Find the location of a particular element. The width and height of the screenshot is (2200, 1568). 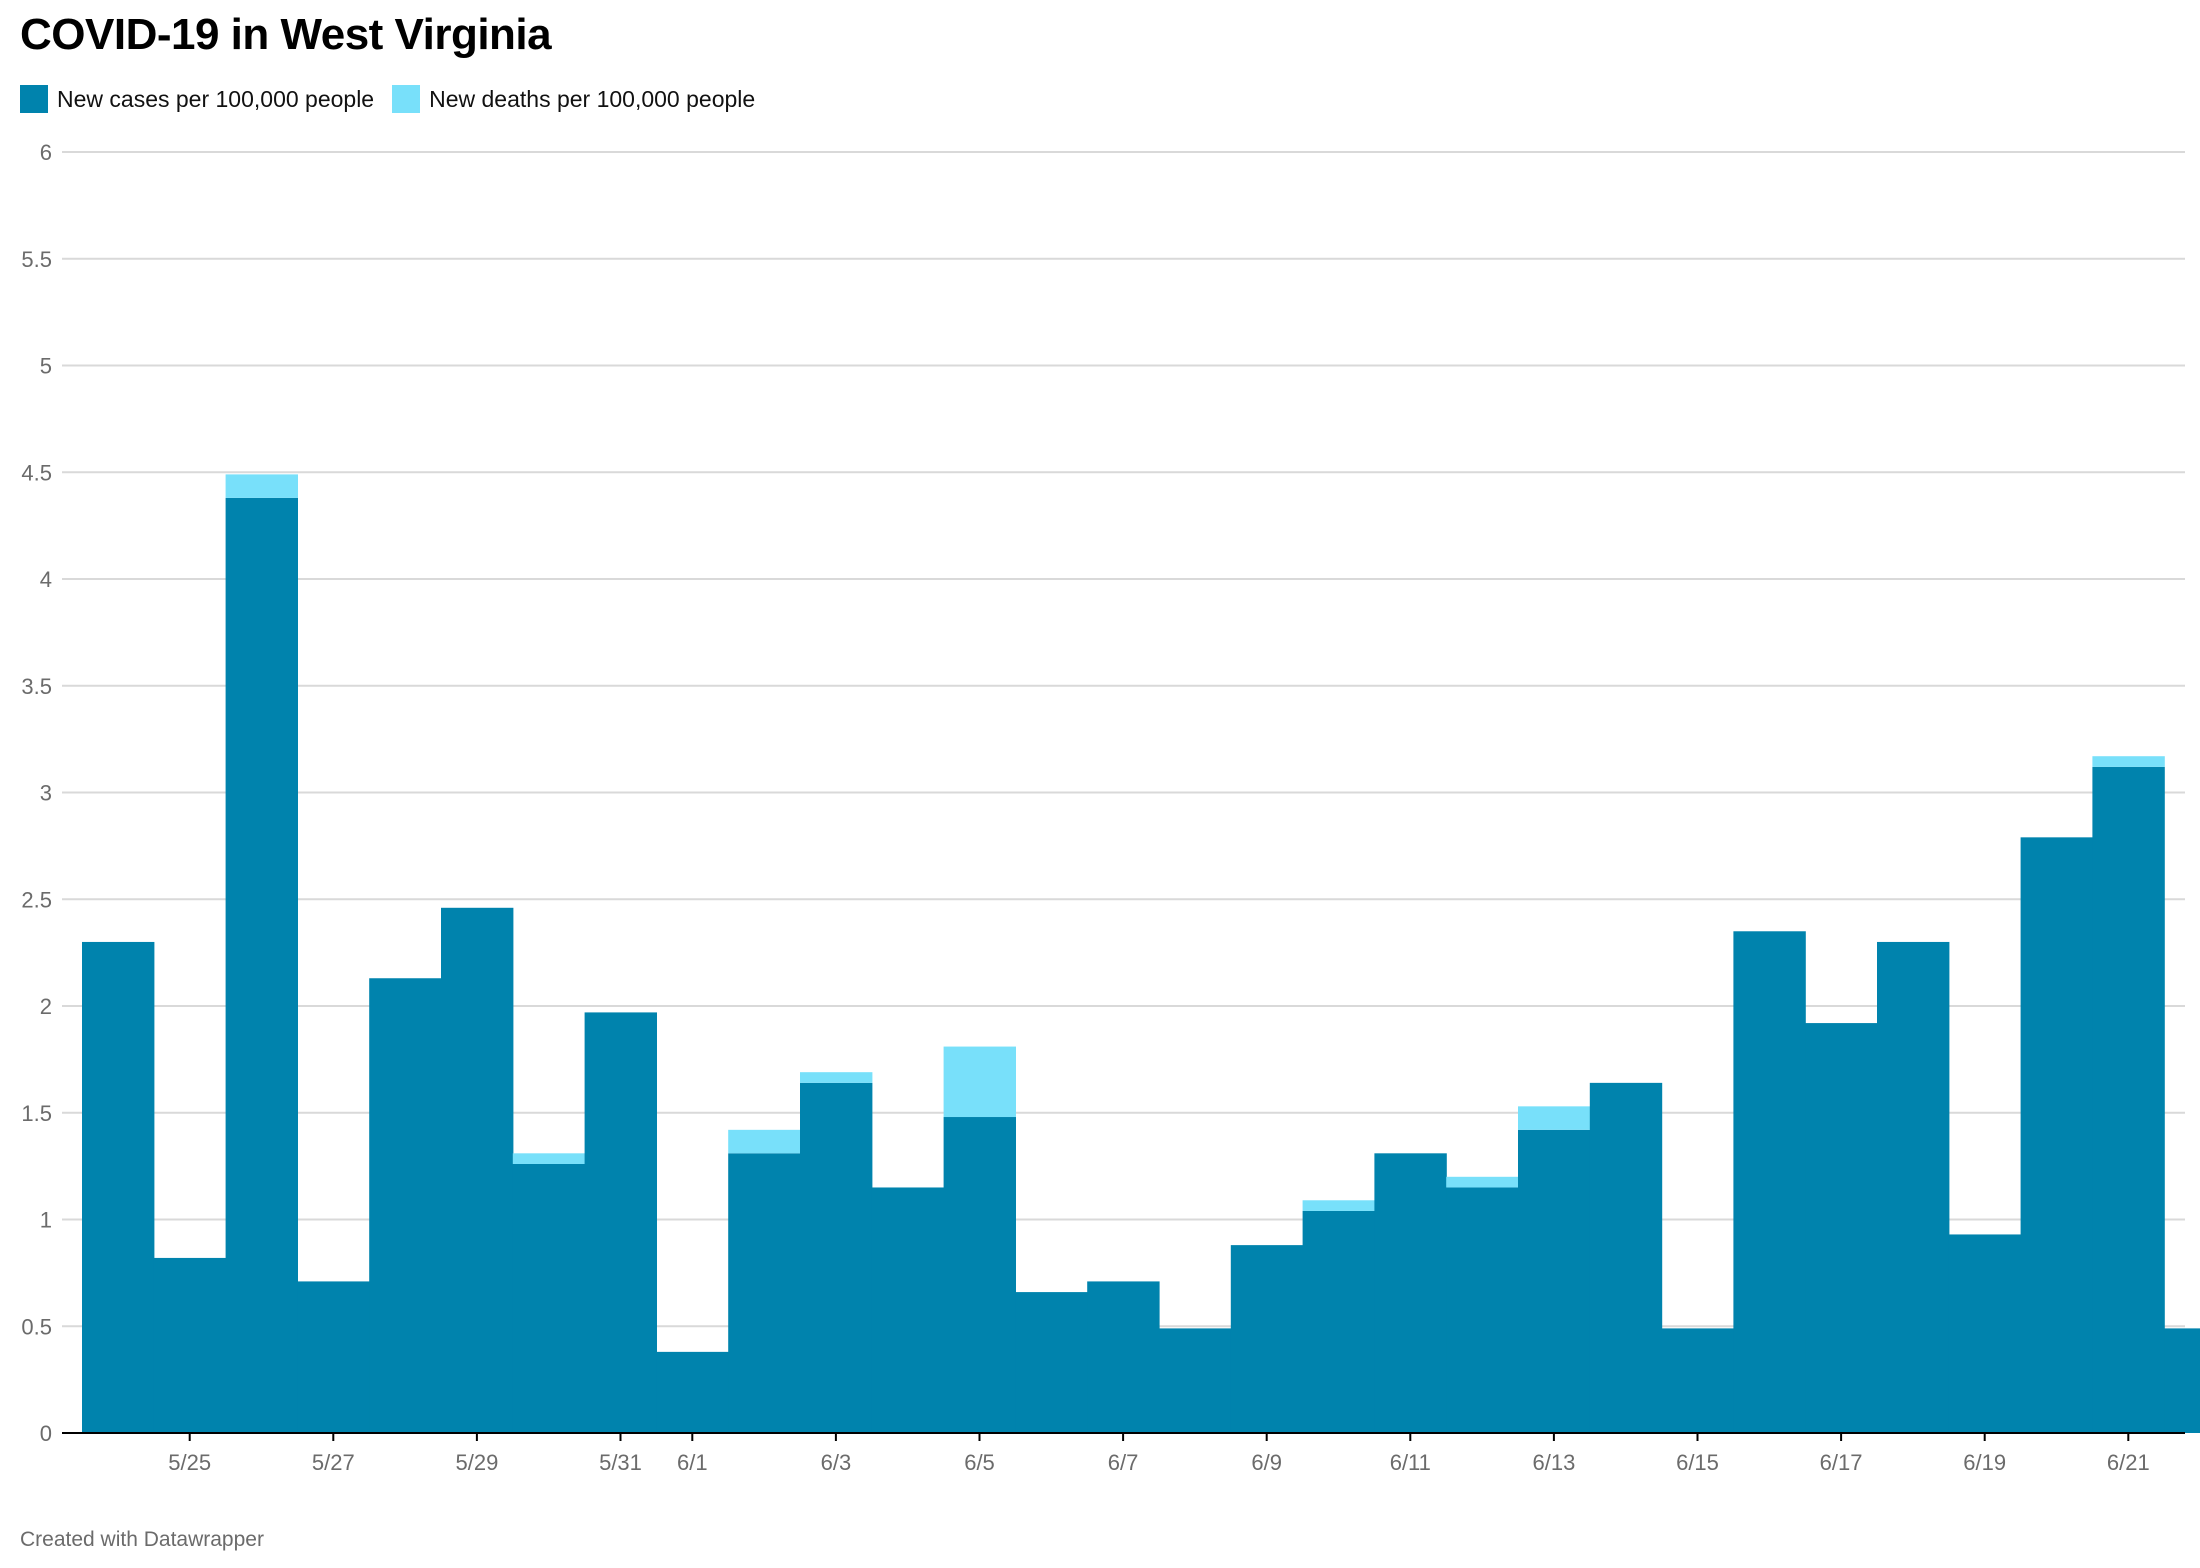

x-tick-label: 6/21 is located at coordinates (2128, 1462).